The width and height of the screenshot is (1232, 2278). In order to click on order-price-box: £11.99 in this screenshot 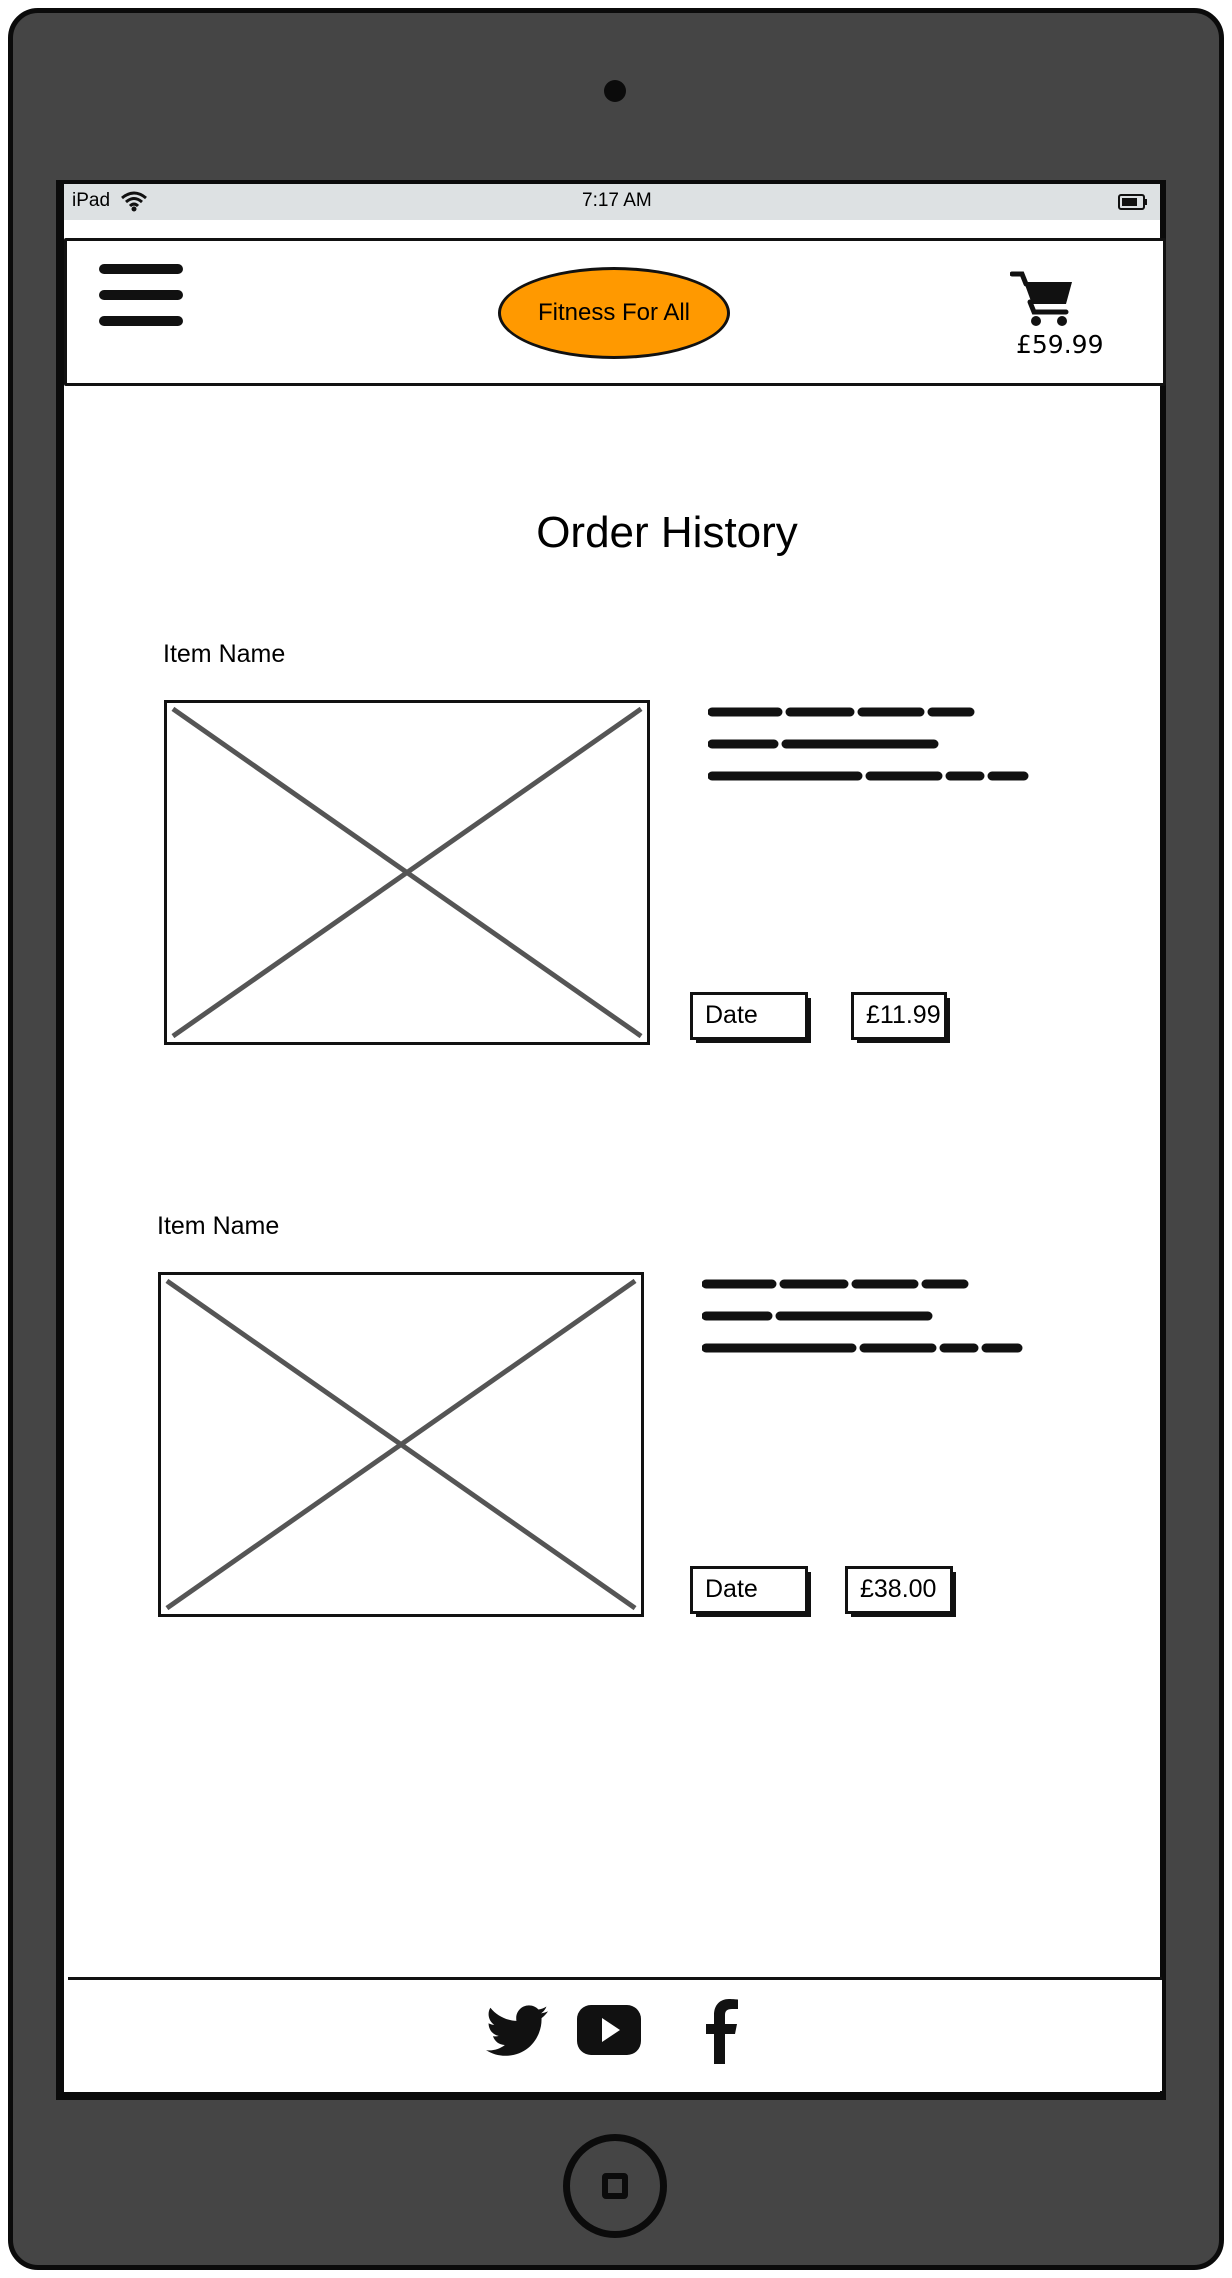, I will do `click(900, 1017)`.